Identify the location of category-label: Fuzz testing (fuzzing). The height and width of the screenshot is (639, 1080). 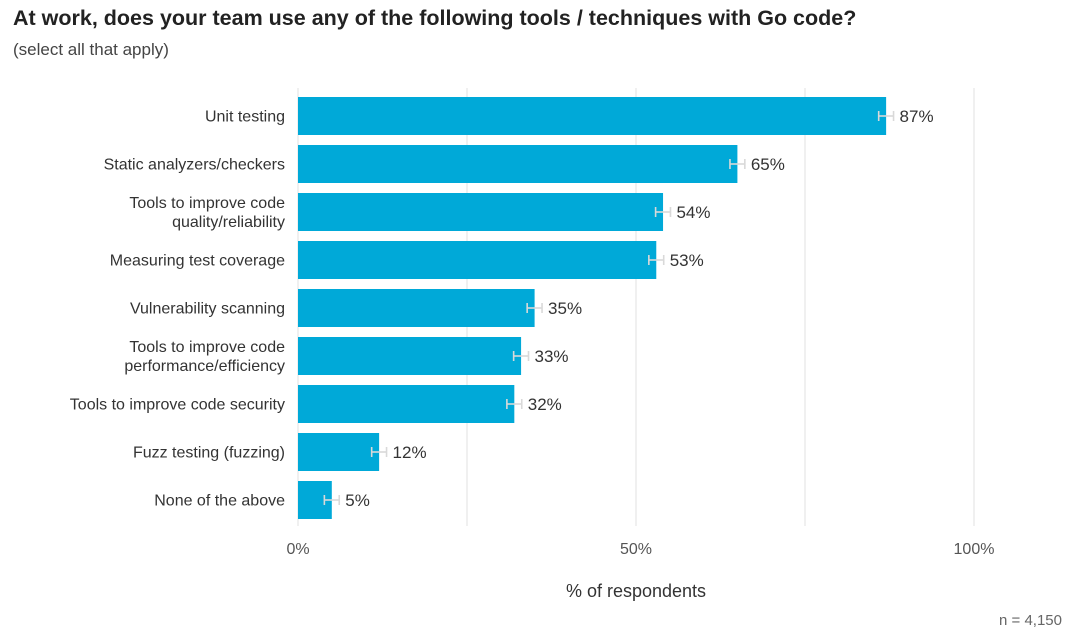
(209, 453).